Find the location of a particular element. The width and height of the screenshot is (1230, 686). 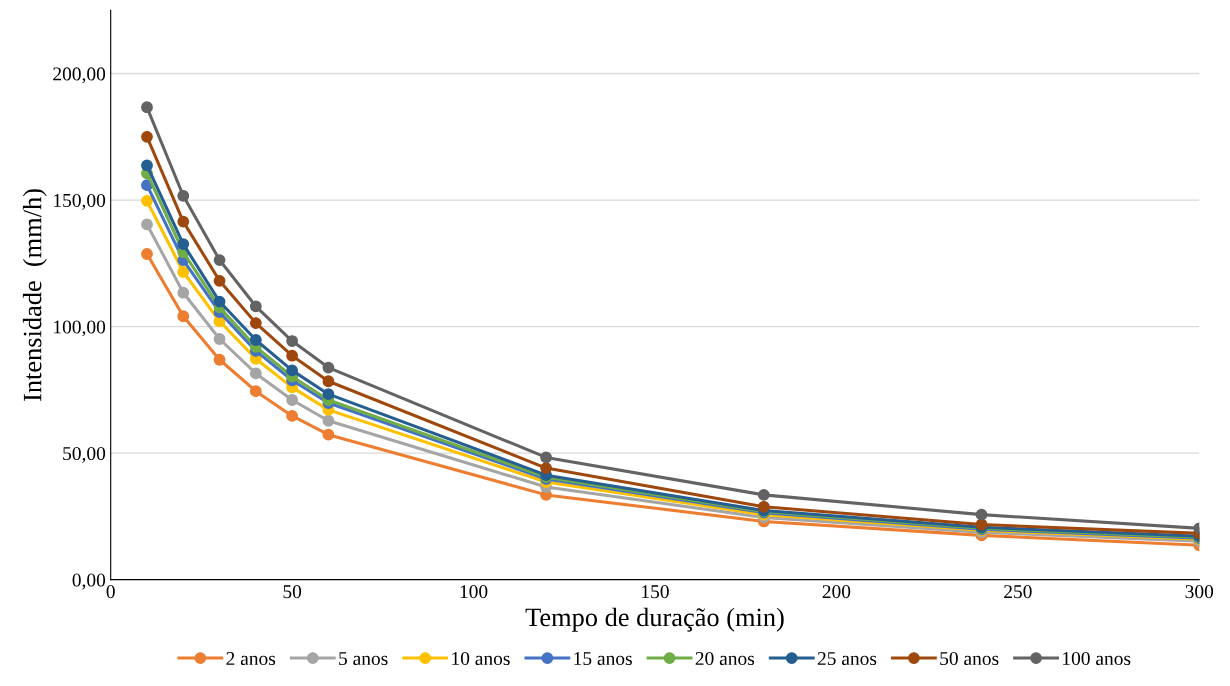

y-tick-label: 200,00 is located at coordinates (79, 75).